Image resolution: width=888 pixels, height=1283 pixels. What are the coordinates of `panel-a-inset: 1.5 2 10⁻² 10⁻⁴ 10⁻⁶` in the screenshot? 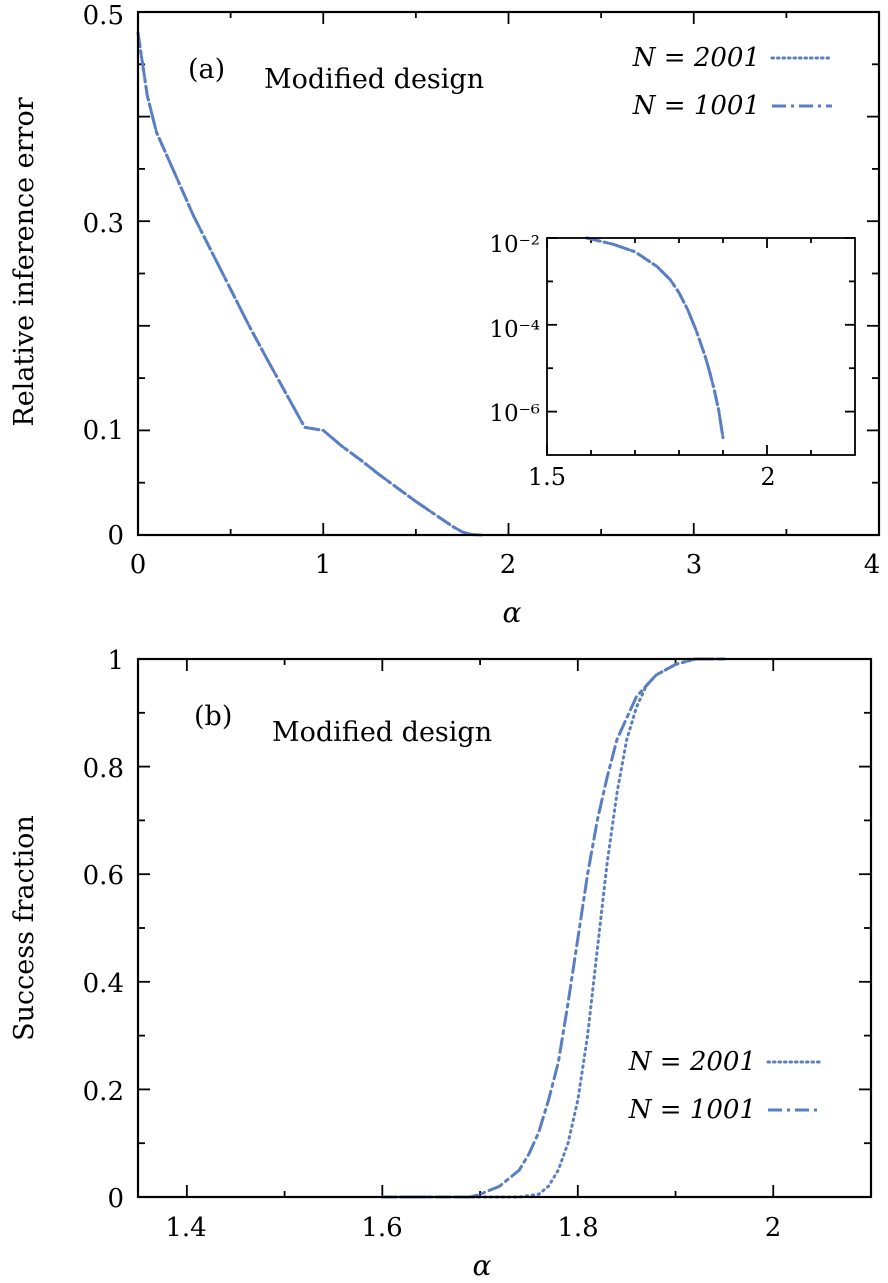 It's located at (672, 361).